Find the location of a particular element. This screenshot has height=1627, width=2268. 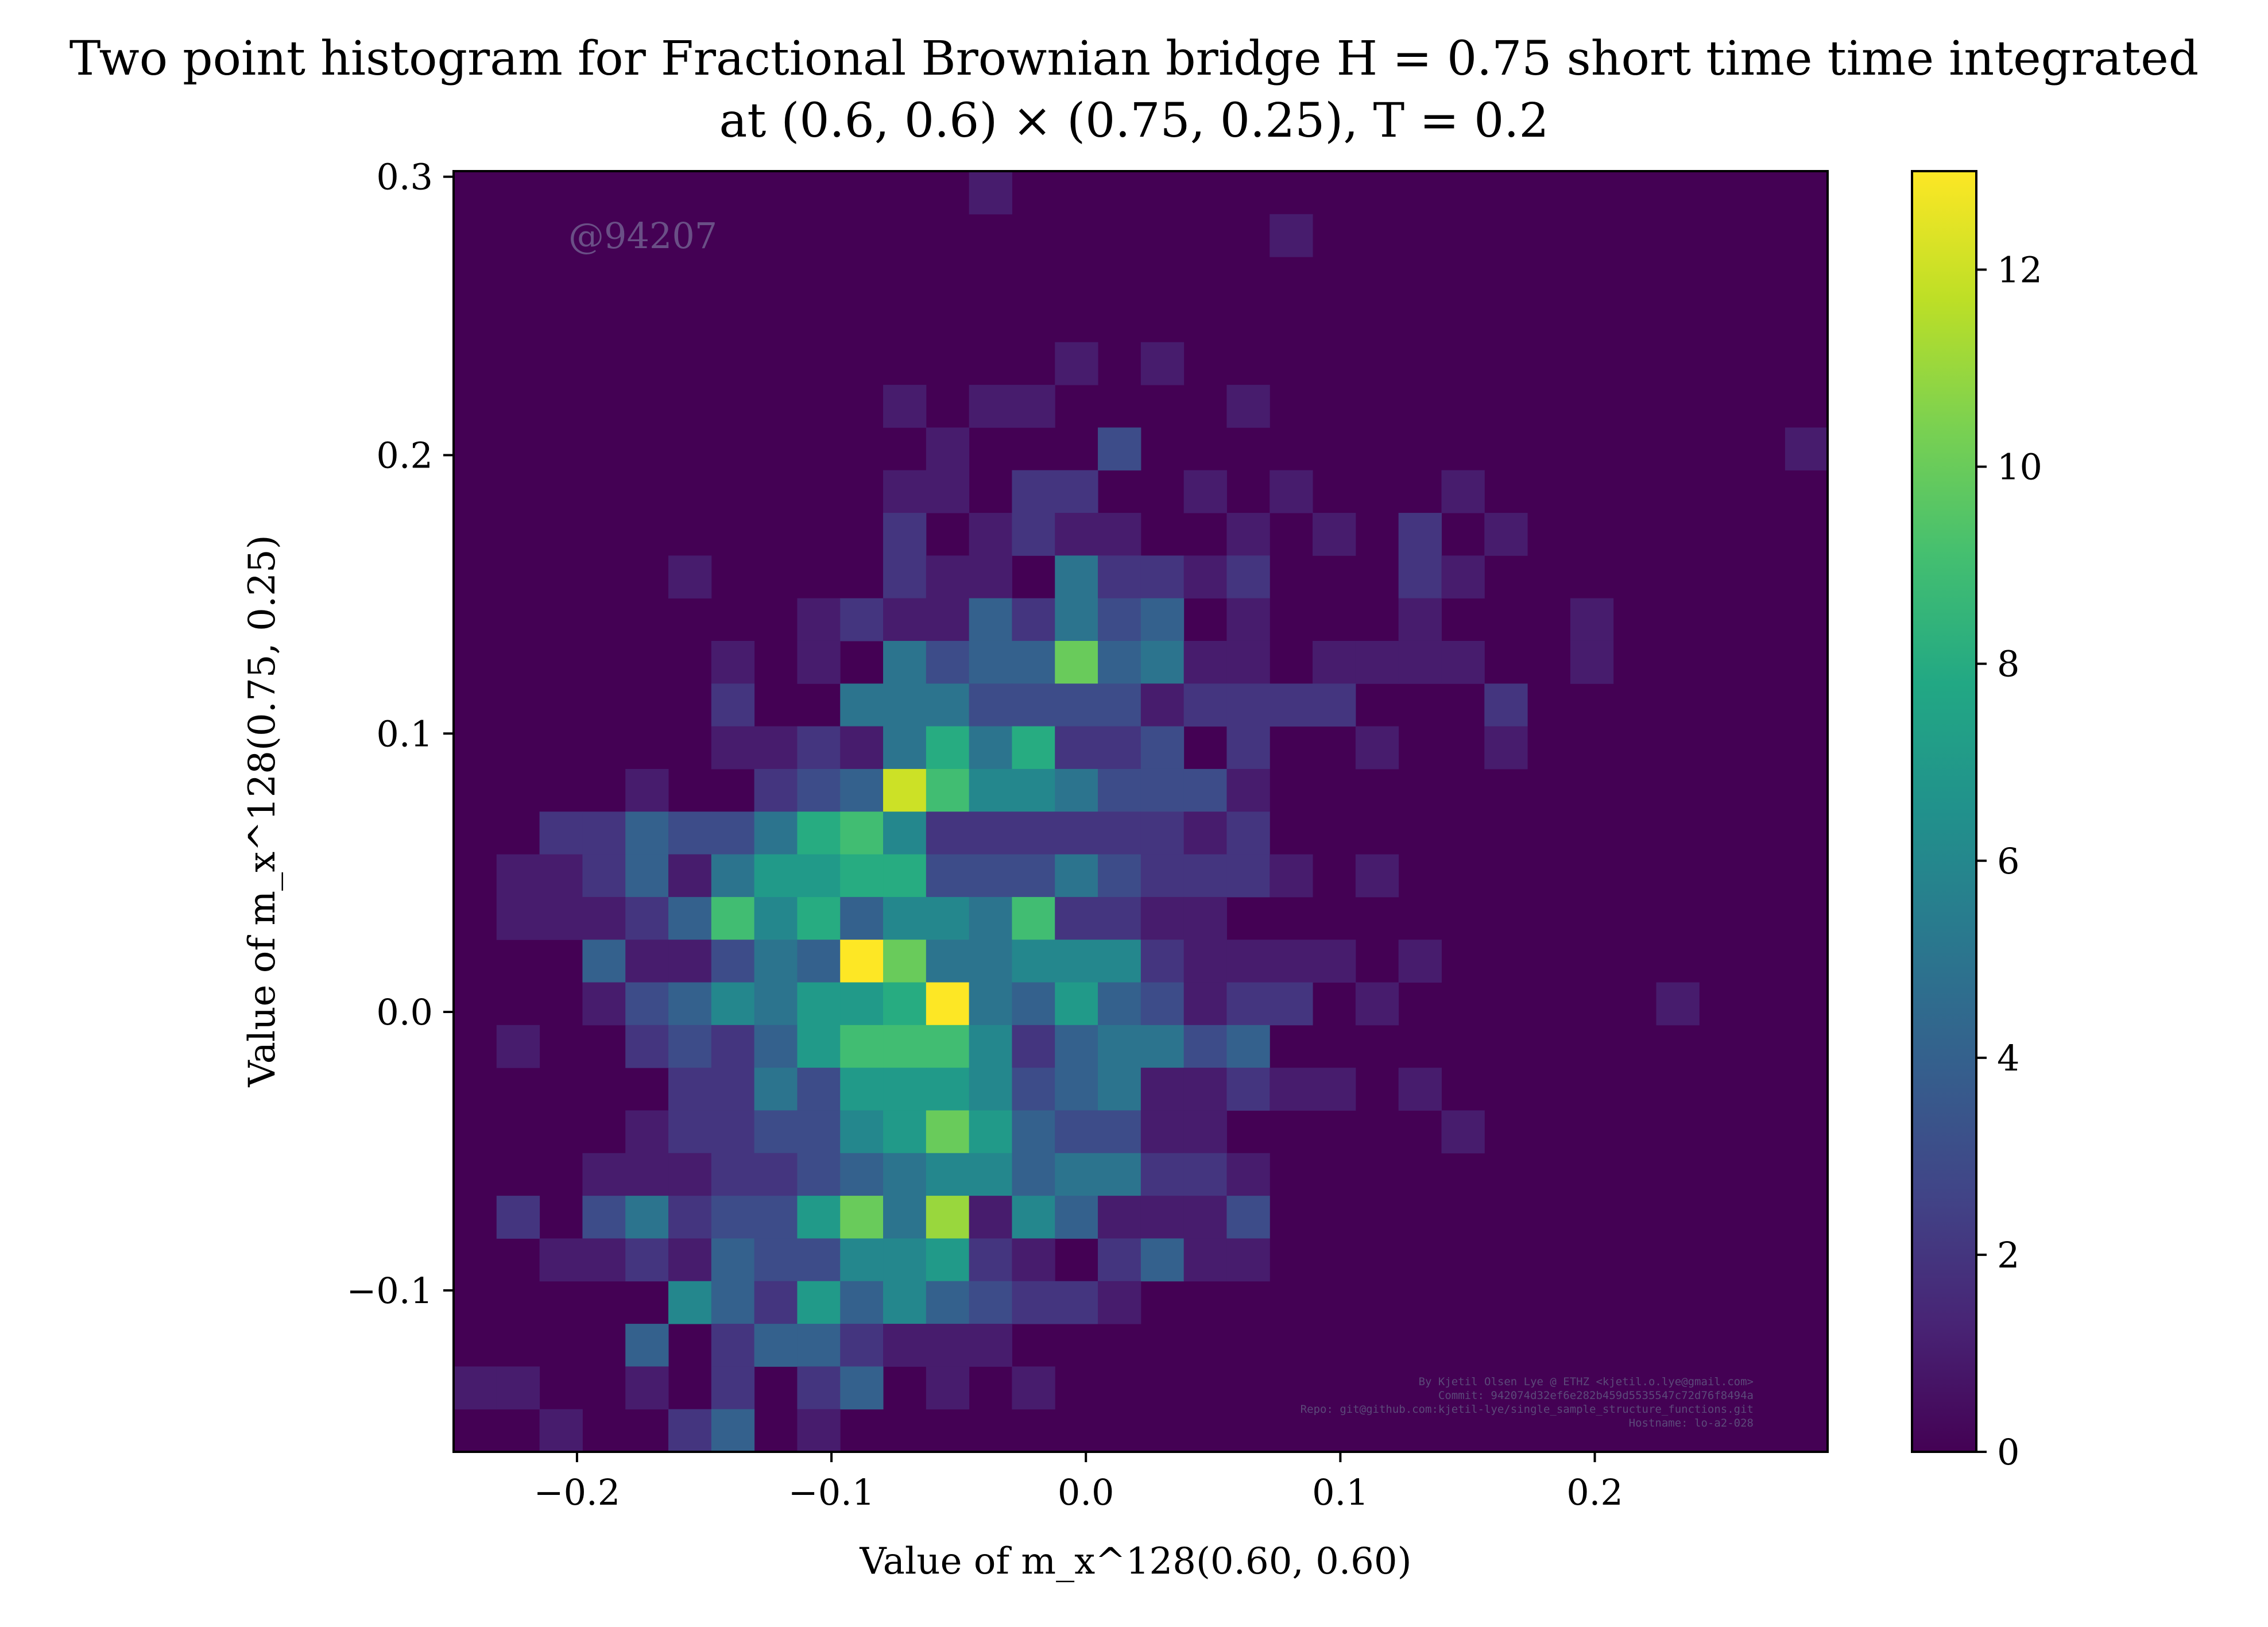

y-tick-label: 0.1 is located at coordinates (404, 734).